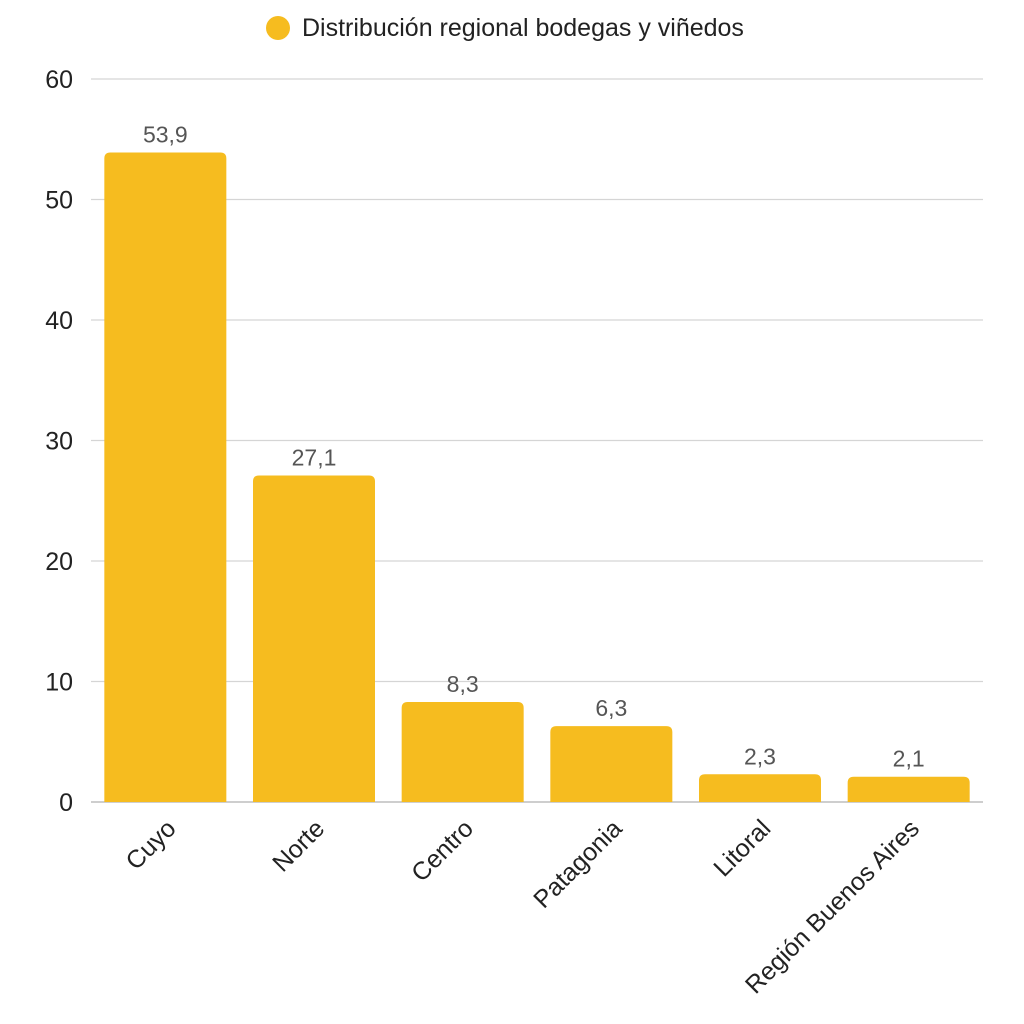 This screenshot has width=1024, height=1024. Describe the element at coordinates (314, 638) in the screenshot. I see `bar-norte` at that location.